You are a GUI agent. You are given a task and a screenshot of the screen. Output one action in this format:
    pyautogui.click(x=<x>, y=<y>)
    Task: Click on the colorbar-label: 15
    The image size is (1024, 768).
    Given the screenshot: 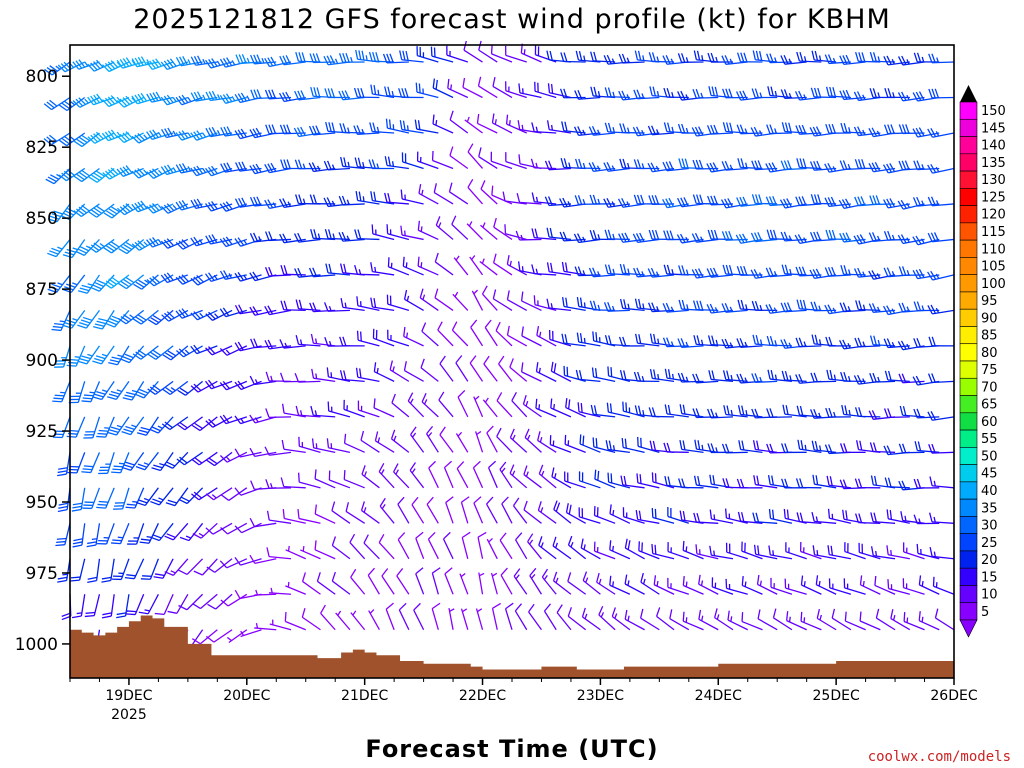 What is the action you would take?
    pyautogui.click(x=989, y=577)
    